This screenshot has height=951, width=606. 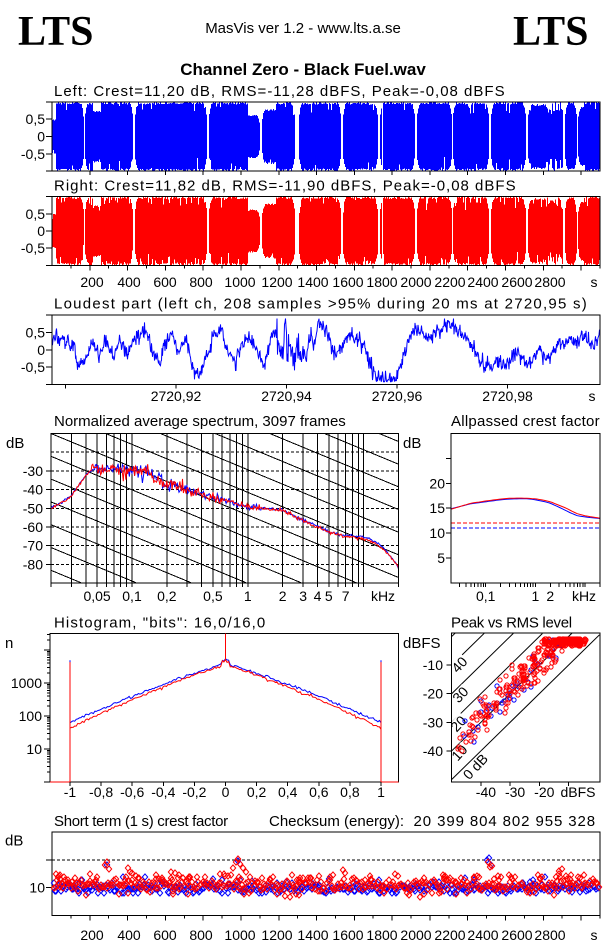 What do you see at coordinates (507, 396) in the screenshot?
I see `svg-text: 2720,98` at bounding box center [507, 396].